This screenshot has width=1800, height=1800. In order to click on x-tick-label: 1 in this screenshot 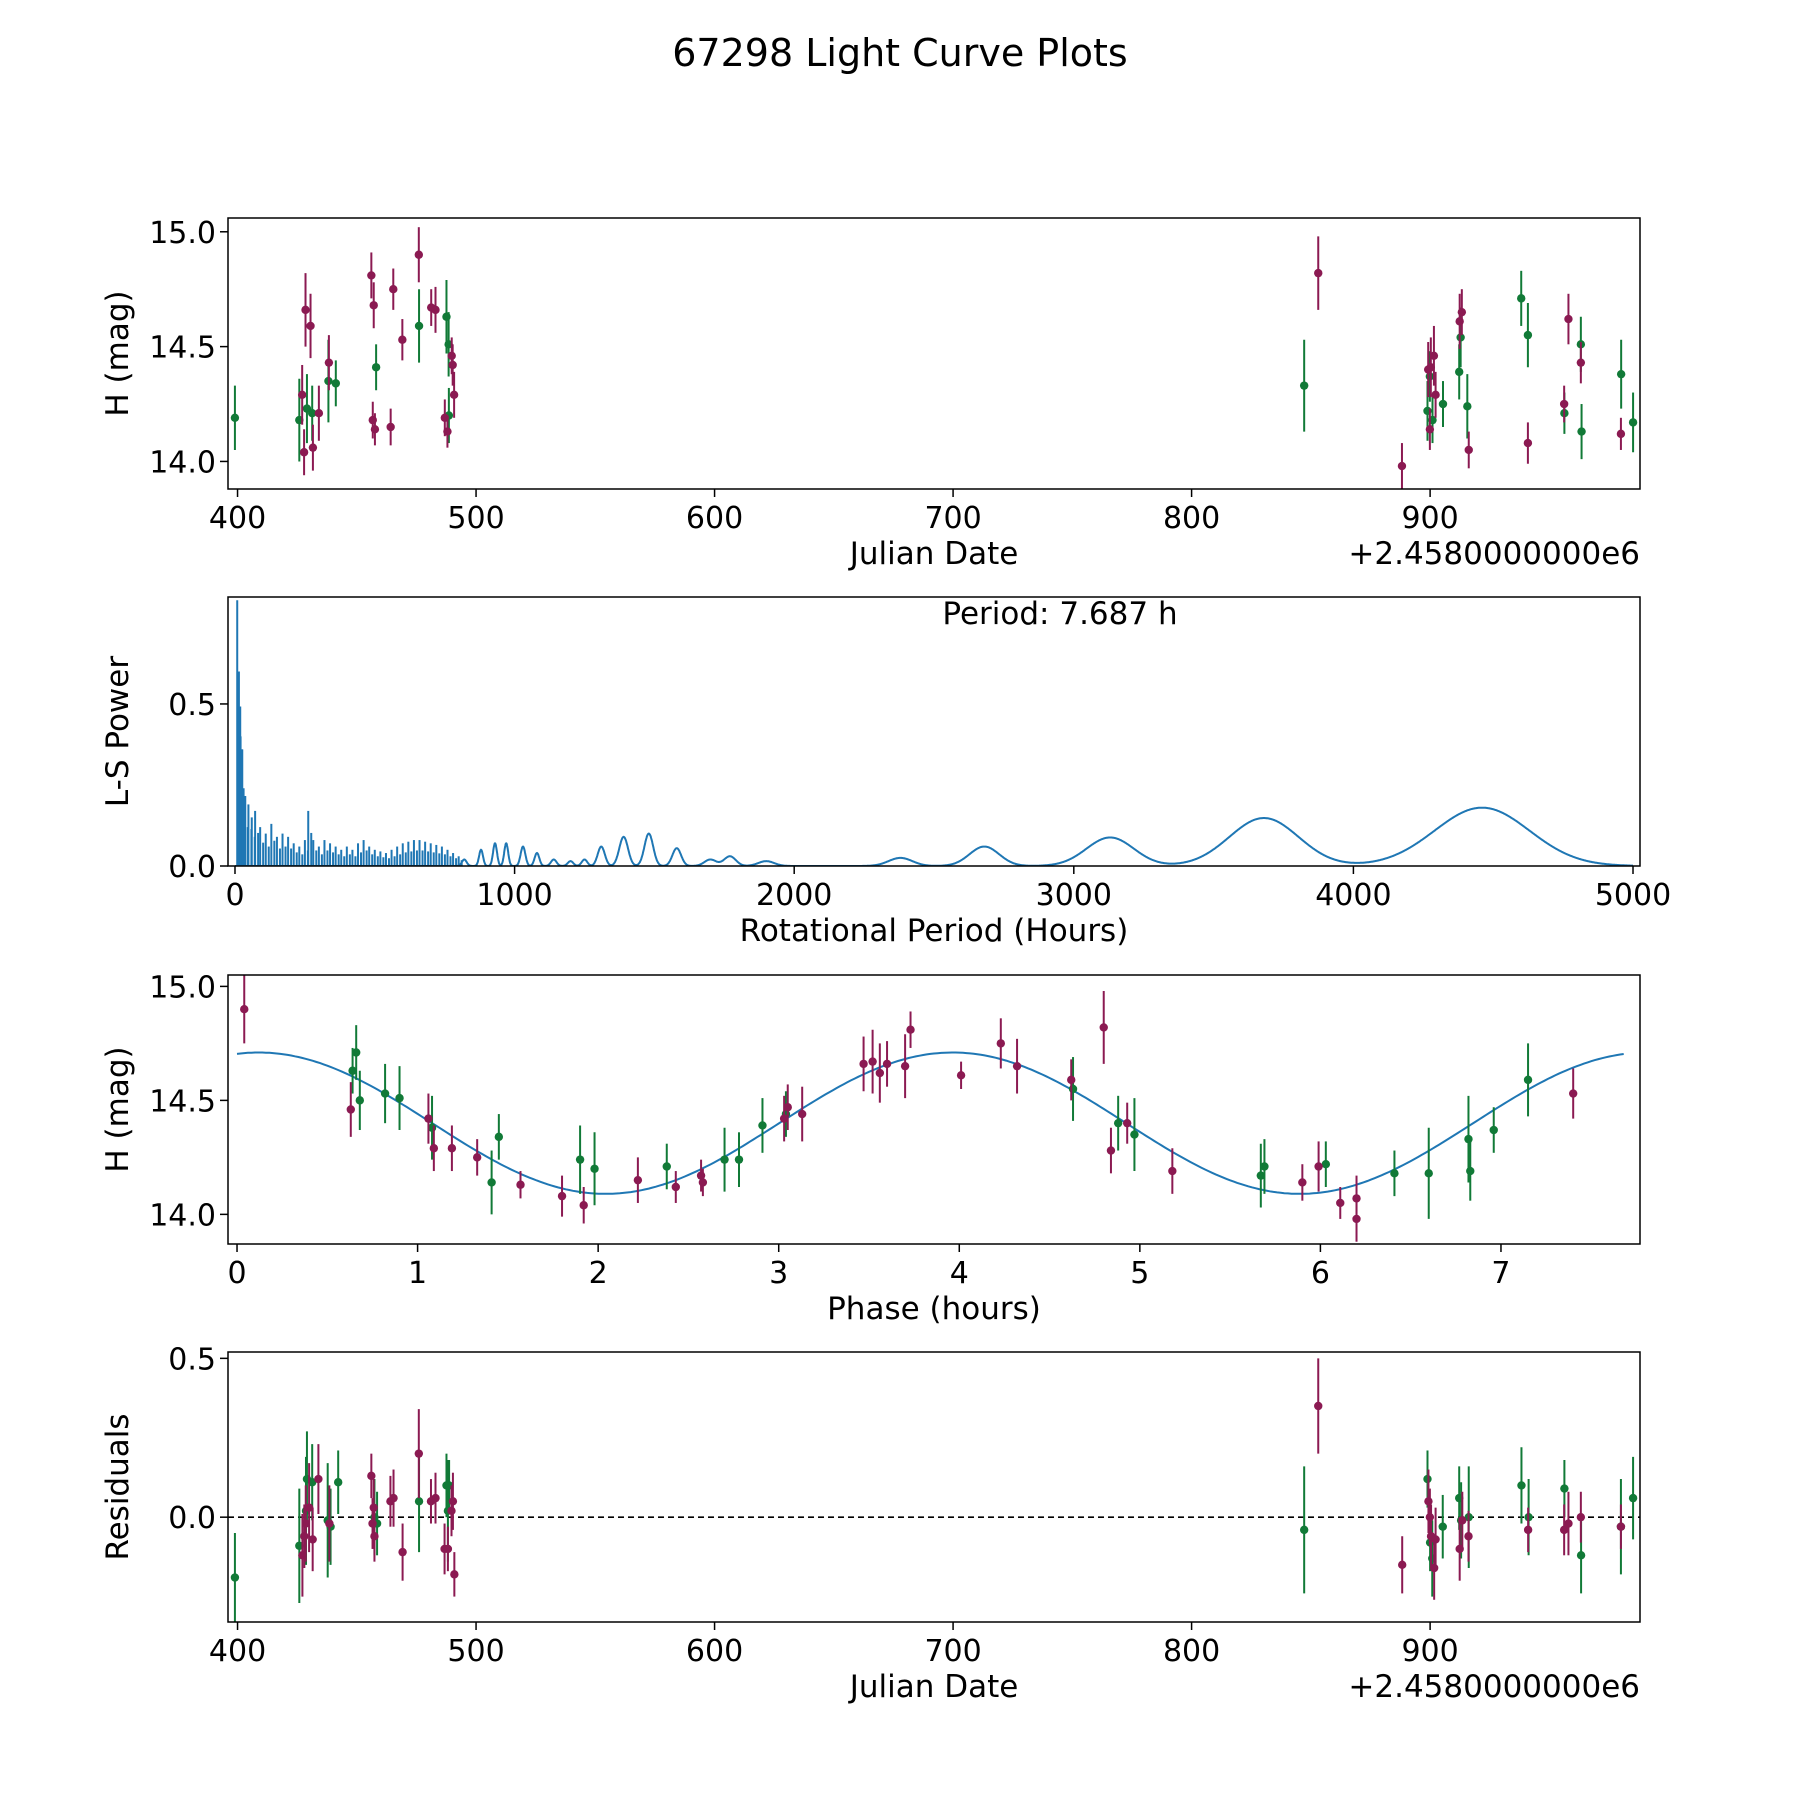, I will do `click(417, 1273)`.